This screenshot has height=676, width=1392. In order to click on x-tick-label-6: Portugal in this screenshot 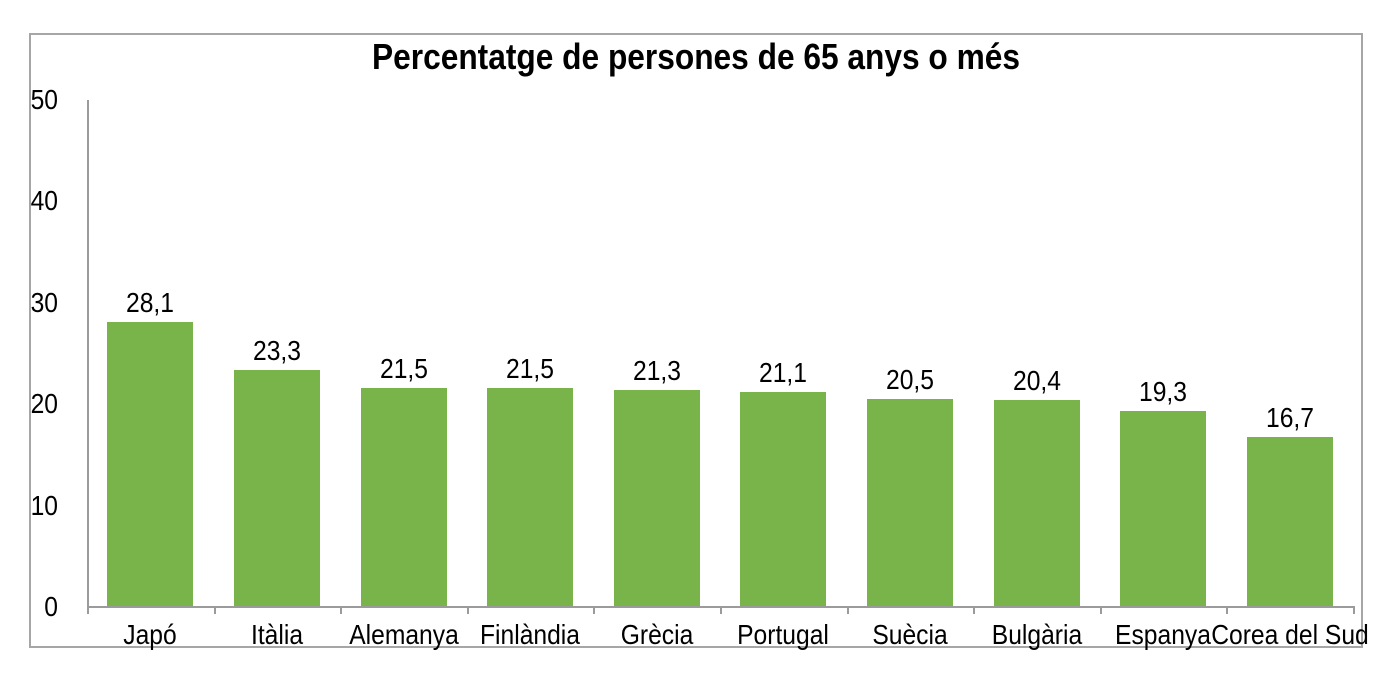, I will do `click(783, 634)`.